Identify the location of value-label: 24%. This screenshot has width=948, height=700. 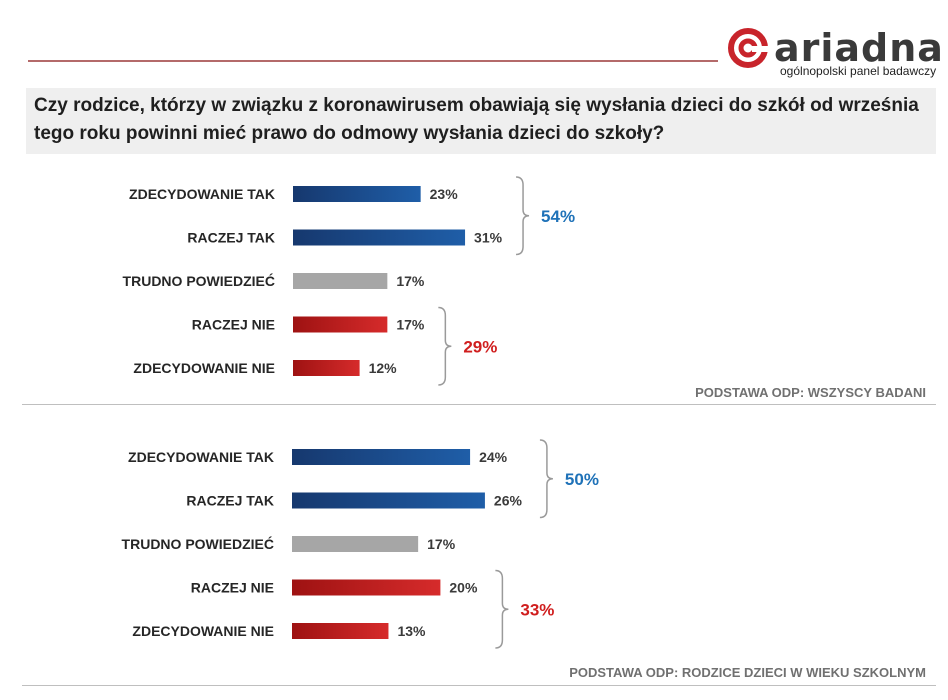
(493, 457).